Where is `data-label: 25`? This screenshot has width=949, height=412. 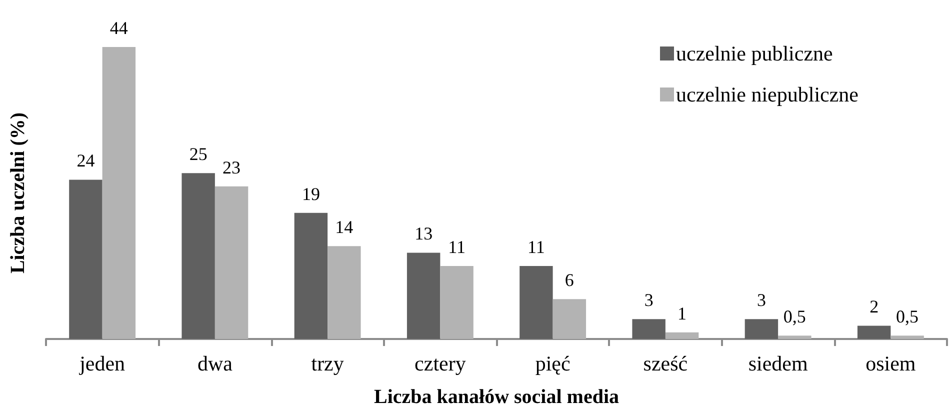 data-label: 25 is located at coordinates (198, 154).